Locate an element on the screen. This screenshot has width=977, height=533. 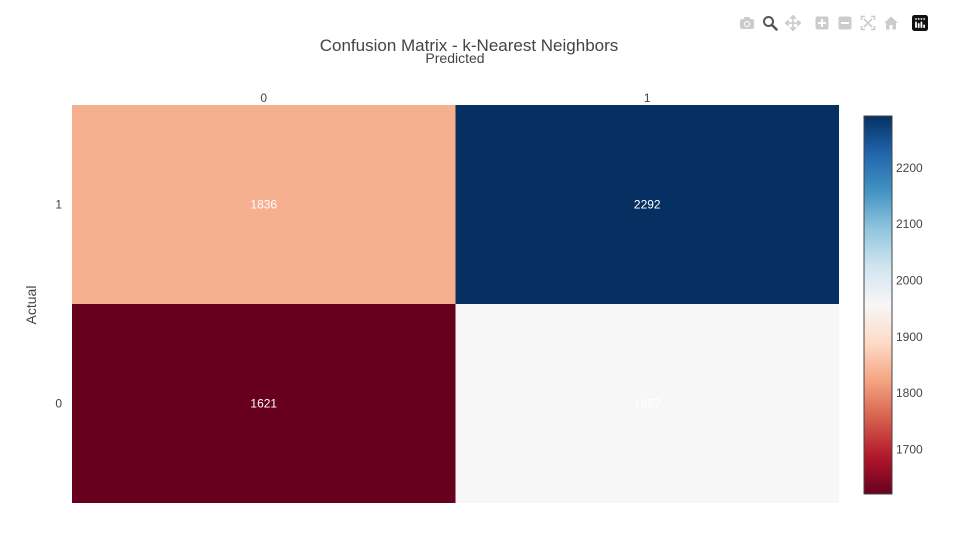
cell-value-label: 2292 is located at coordinates (647, 205).